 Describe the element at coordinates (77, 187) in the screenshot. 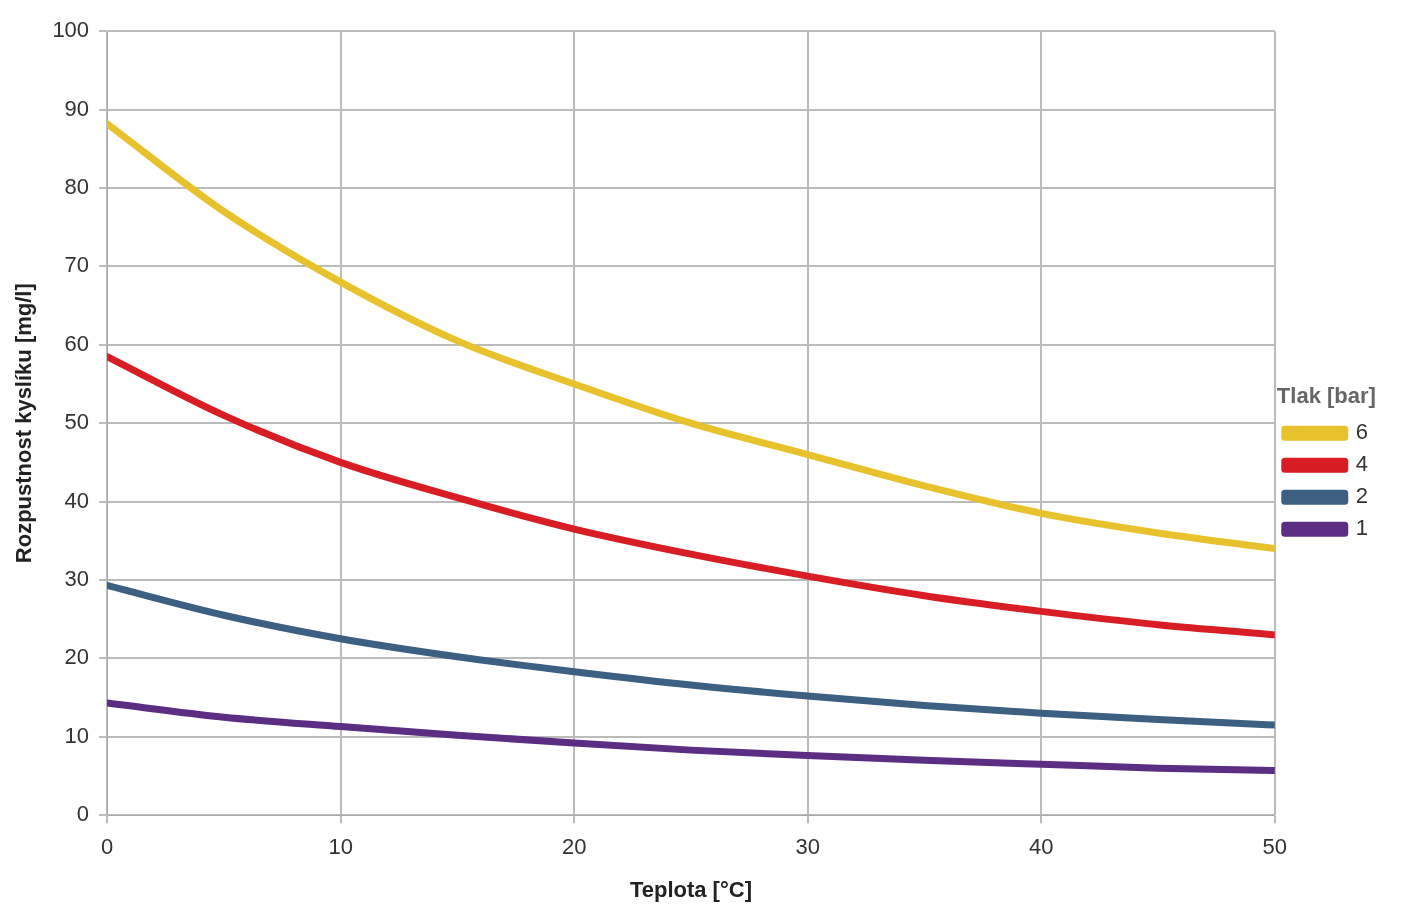

I see `y-tick-label: 80` at that location.